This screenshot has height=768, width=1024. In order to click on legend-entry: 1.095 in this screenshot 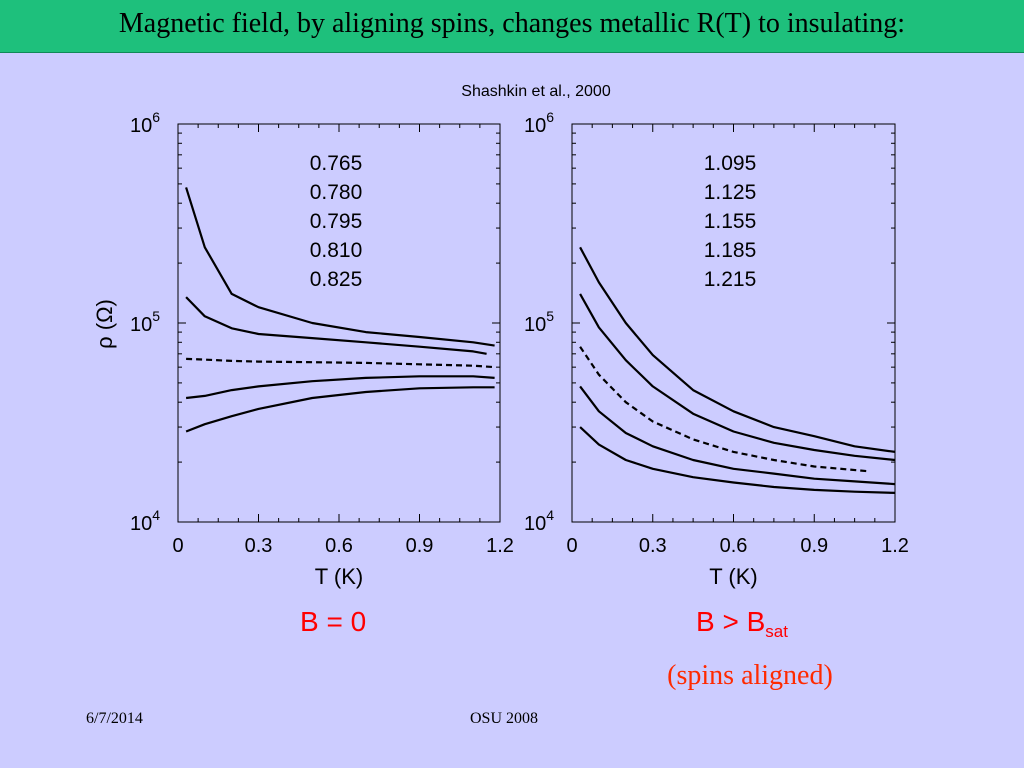, I will do `click(730, 163)`.